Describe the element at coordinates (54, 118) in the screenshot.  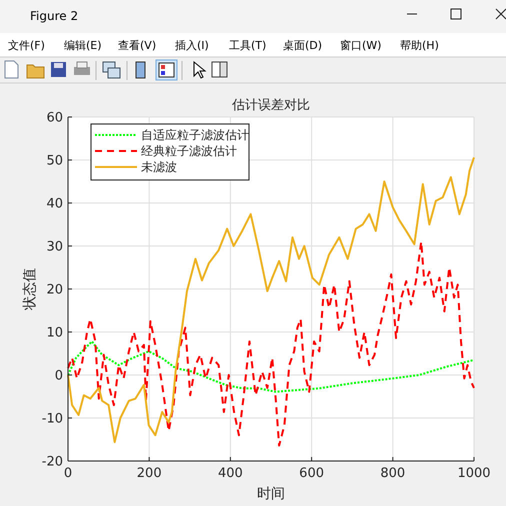
I see `y-tick-label: 60` at that location.